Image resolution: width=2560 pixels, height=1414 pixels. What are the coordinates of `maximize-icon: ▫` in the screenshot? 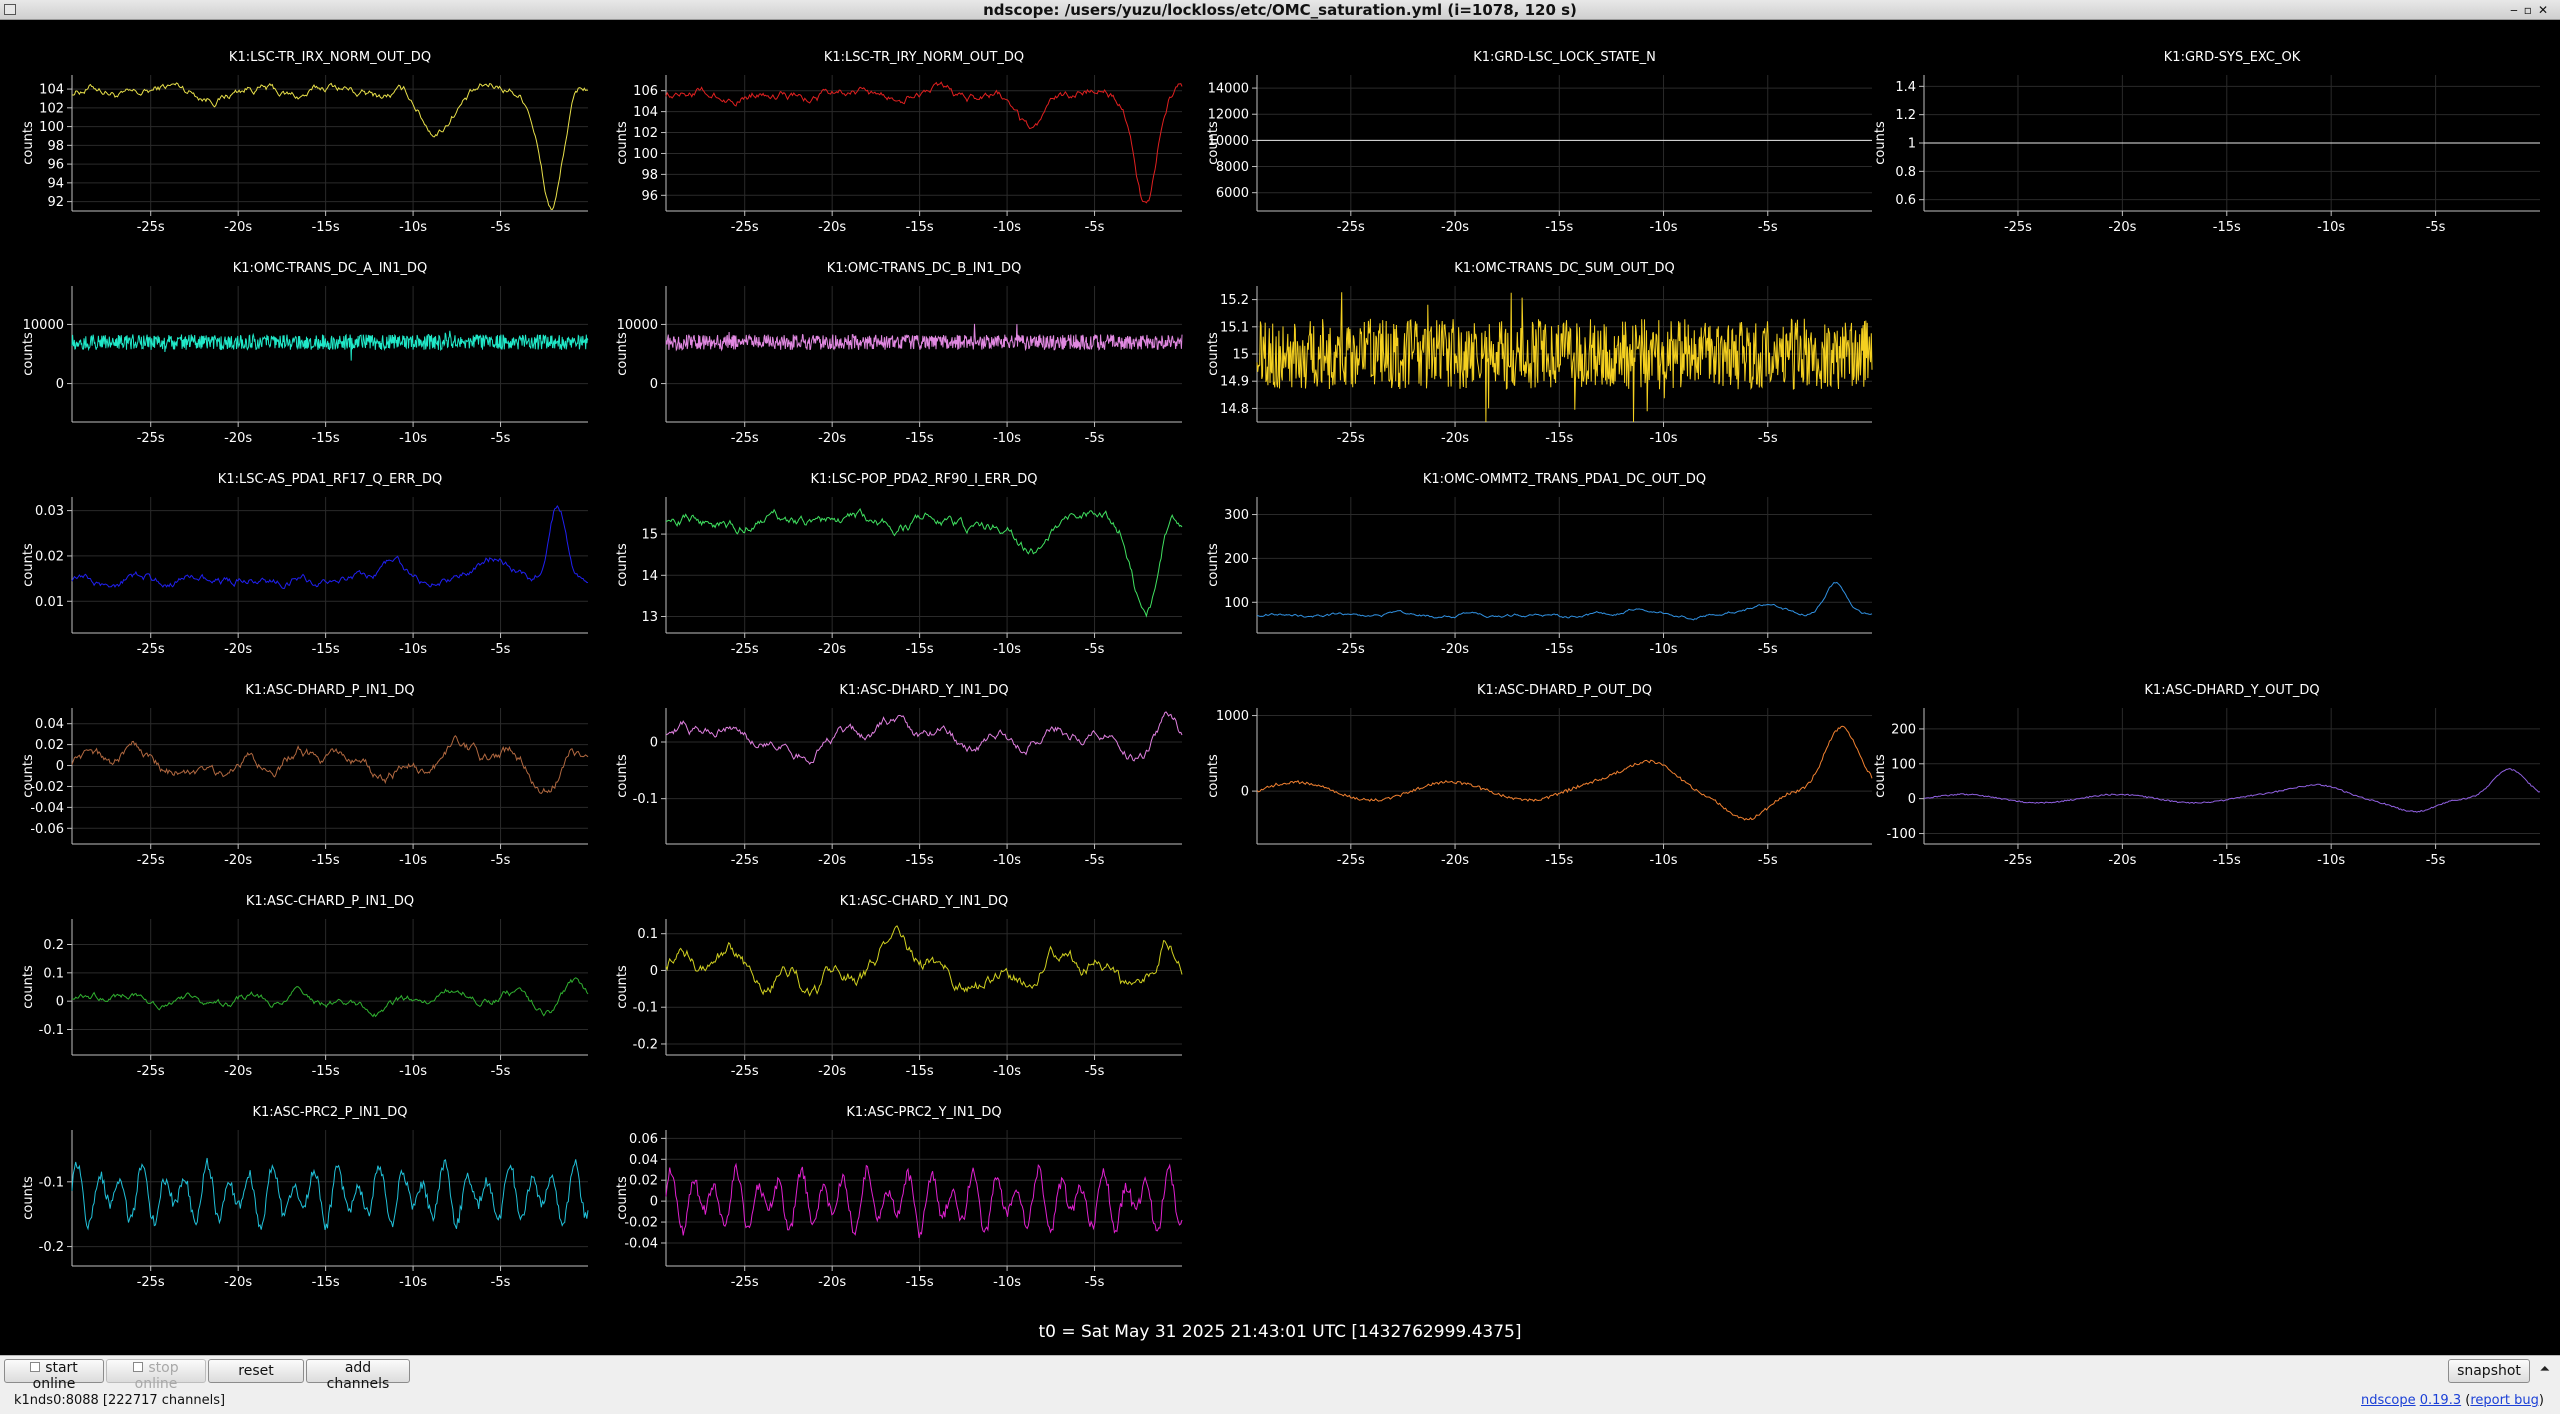 It's located at (2530, 10).